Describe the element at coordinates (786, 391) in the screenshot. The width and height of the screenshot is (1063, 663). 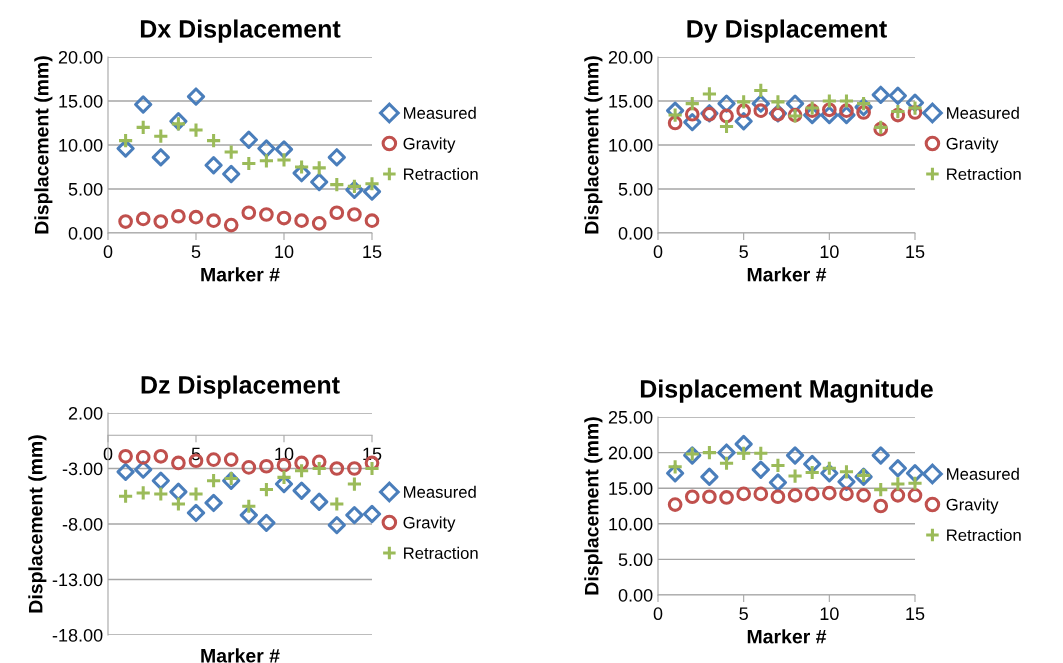
I see `chart-title: Displacement Magnitude` at that location.